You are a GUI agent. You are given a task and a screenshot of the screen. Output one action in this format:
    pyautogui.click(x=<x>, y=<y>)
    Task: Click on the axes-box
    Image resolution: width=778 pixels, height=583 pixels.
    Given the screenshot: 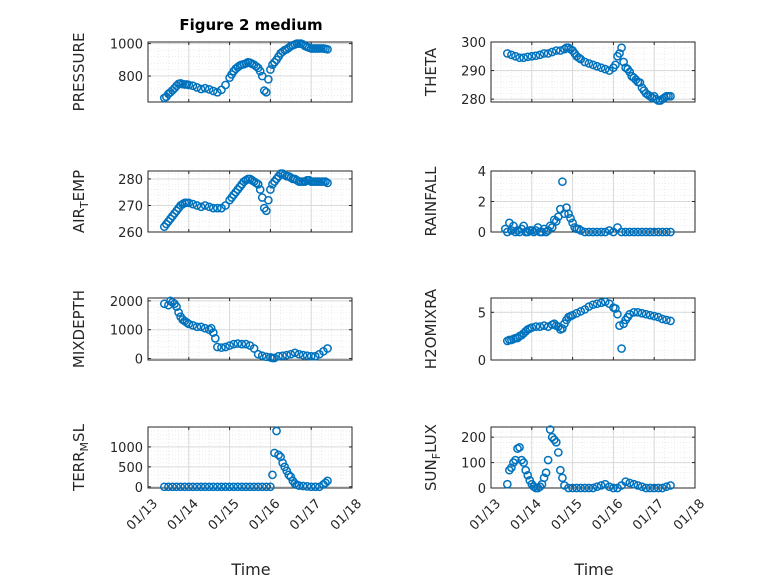 What is the action you would take?
    pyautogui.click(x=593, y=72)
    